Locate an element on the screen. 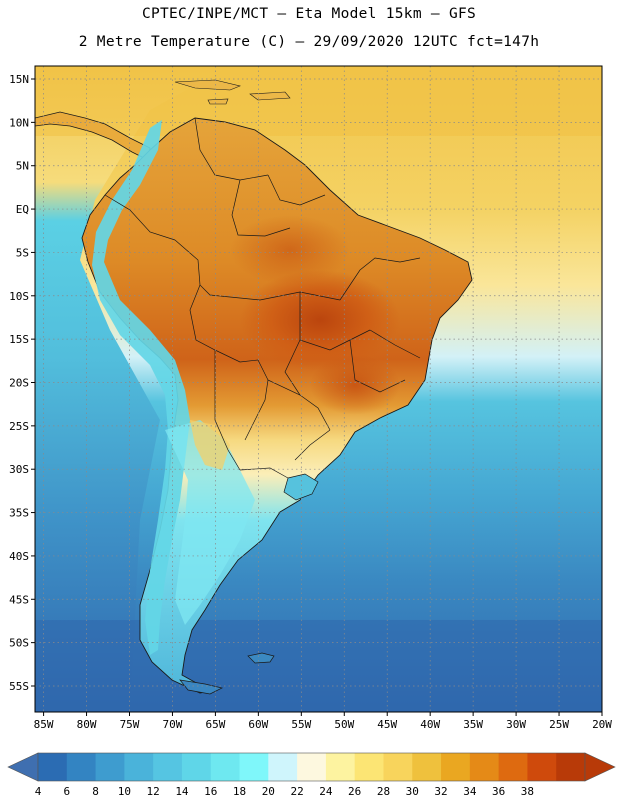 This screenshot has height=800, width=618. lon-tick-label: 65W is located at coordinates (215, 724).